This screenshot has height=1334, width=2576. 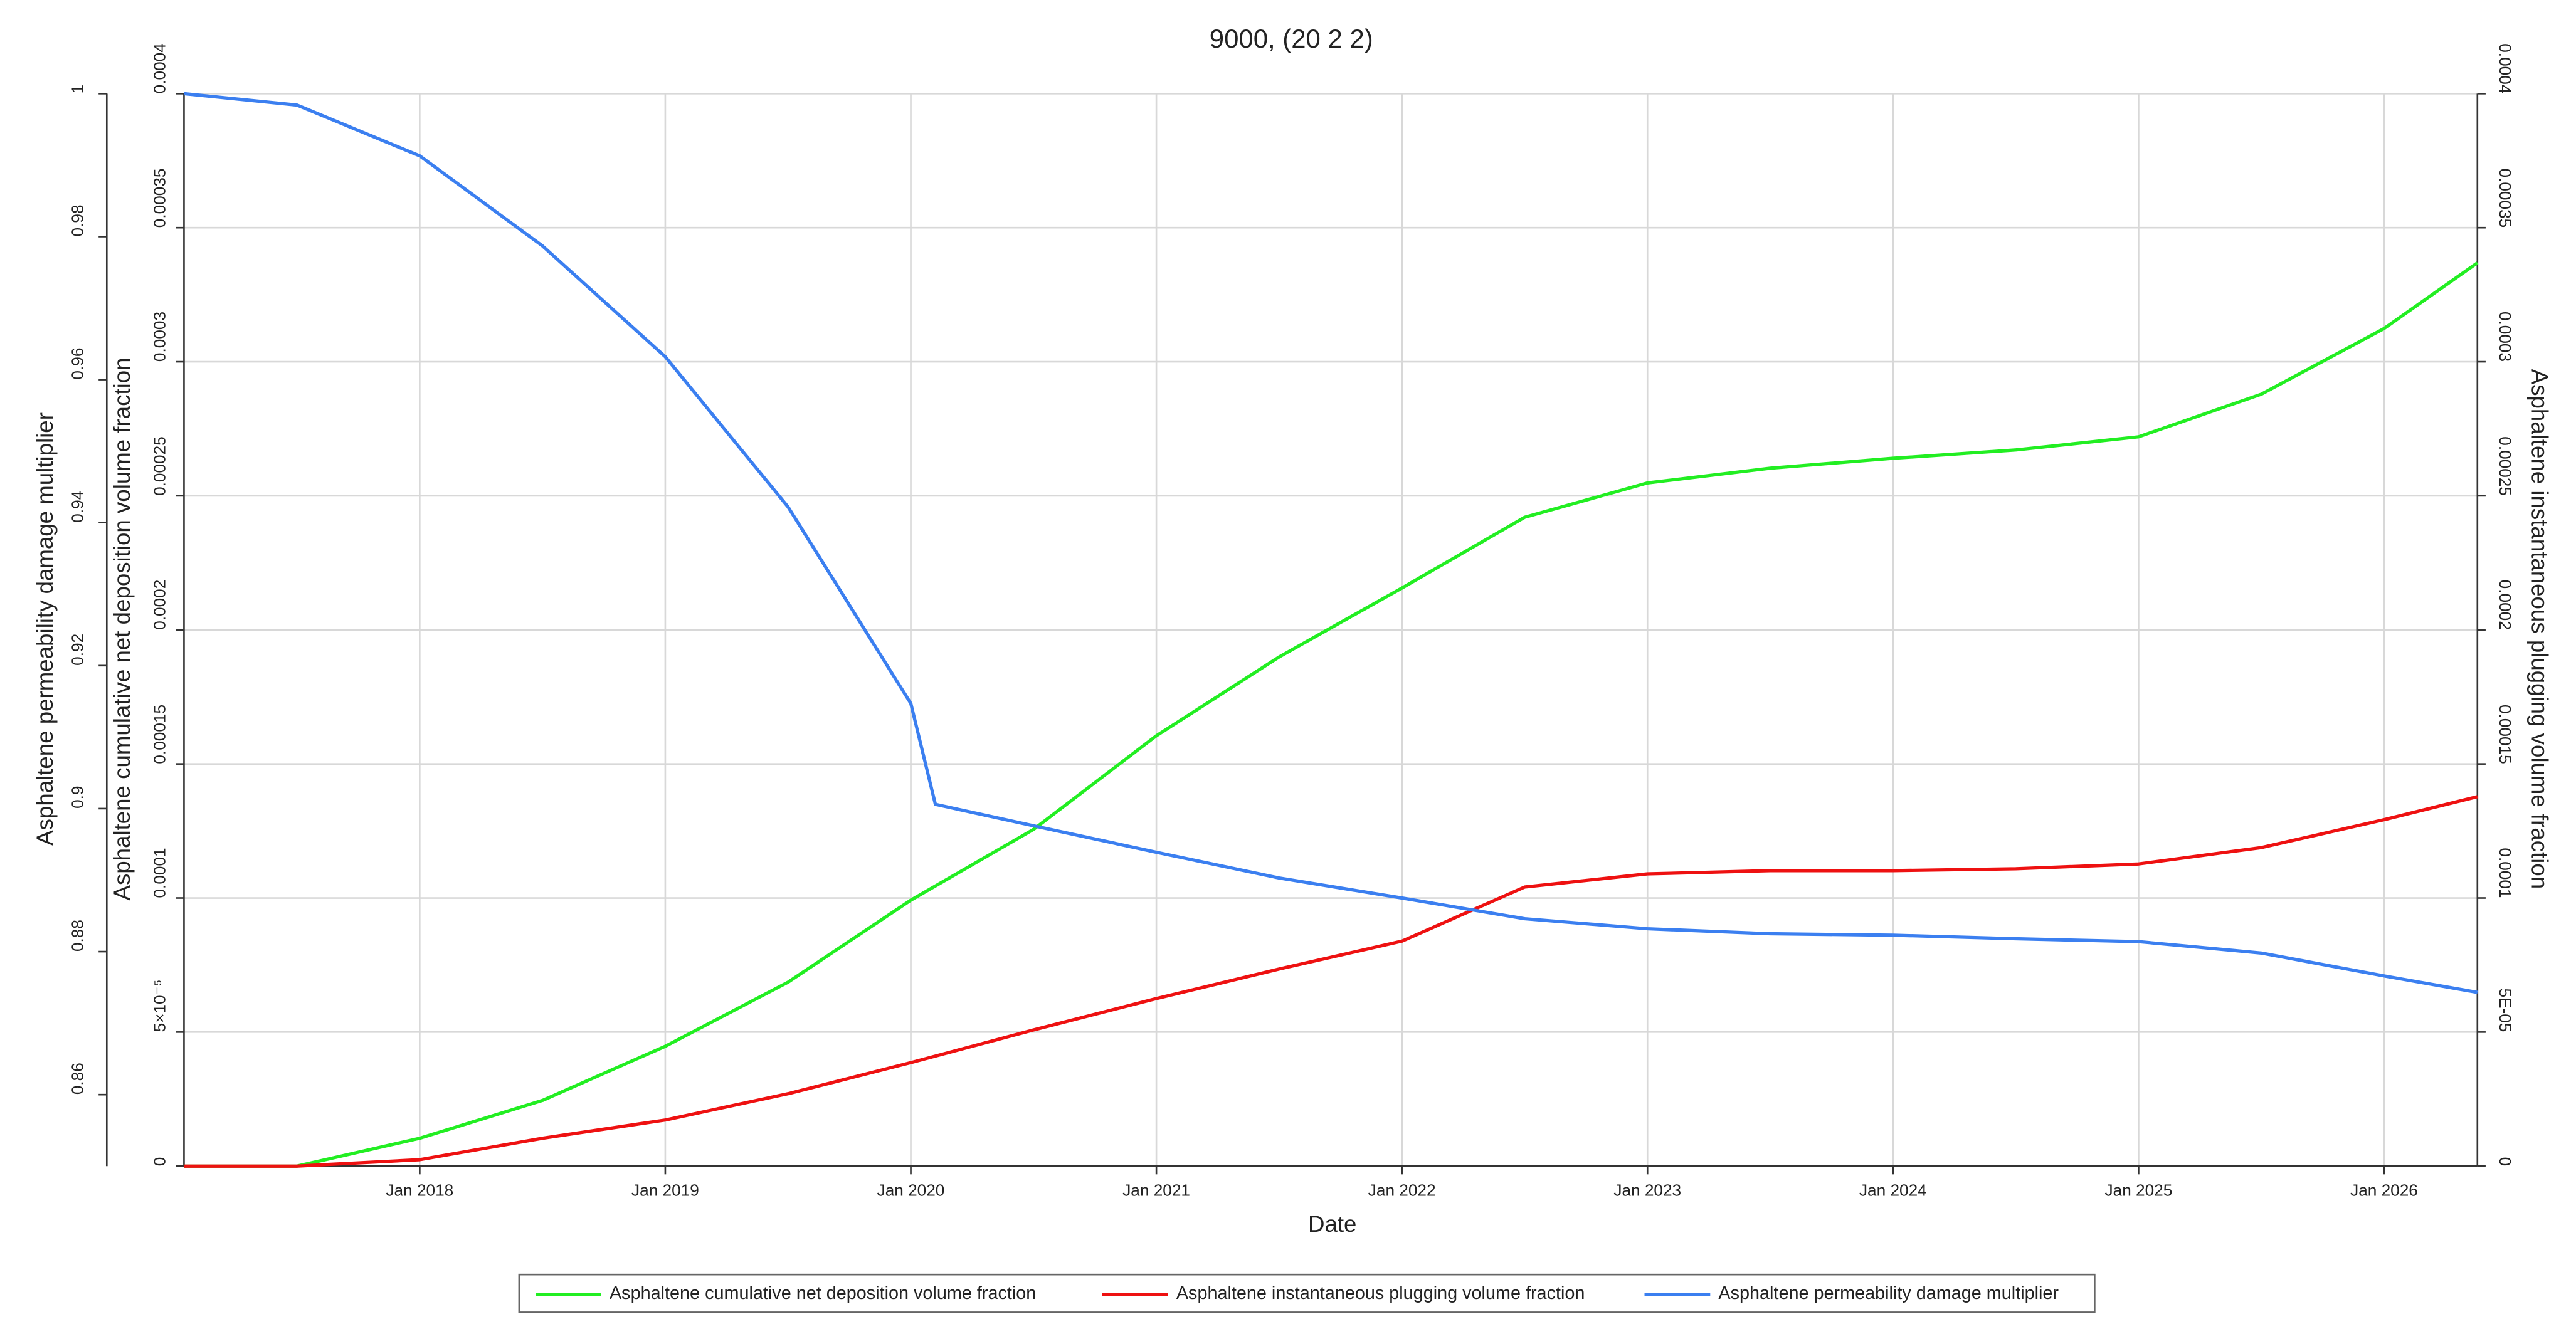 What do you see at coordinates (1156, 1189) in the screenshot?
I see `x-tick-label: Jan 2021` at bounding box center [1156, 1189].